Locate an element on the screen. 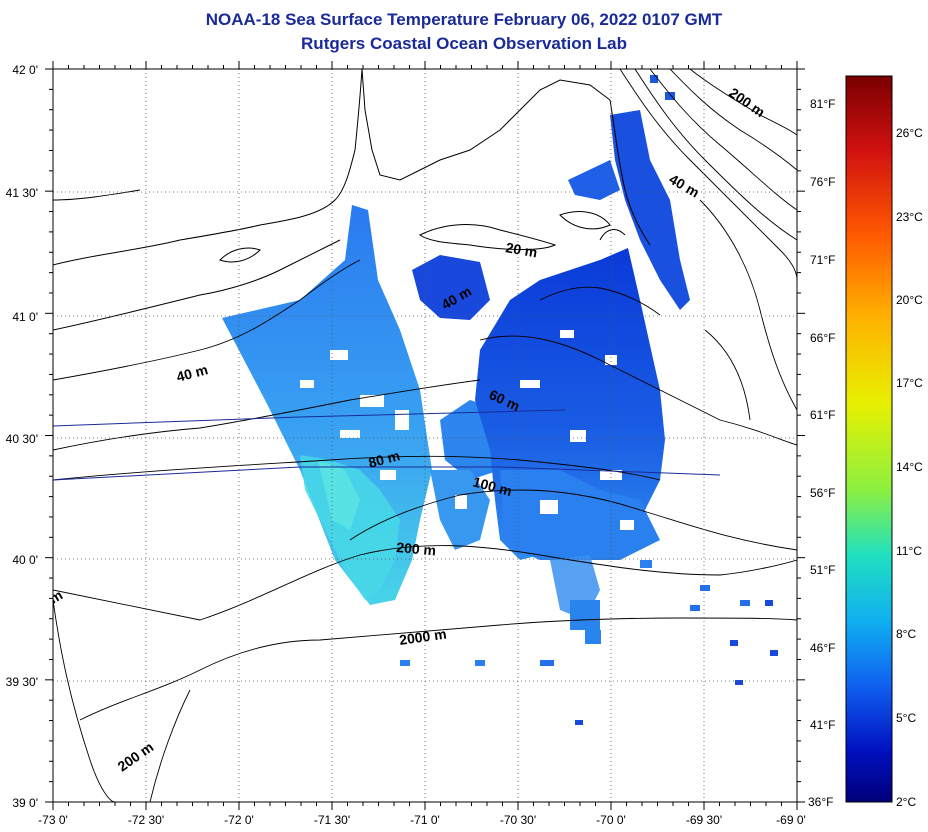 The width and height of the screenshot is (928, 832). lon-label: -69 30' is located at coordinates (704, 820).